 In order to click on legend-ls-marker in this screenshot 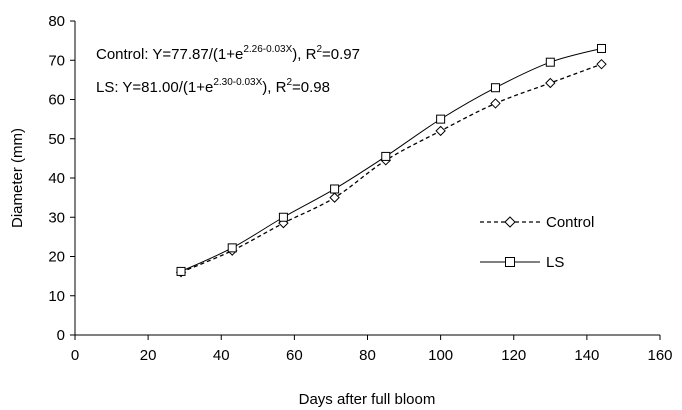, I will do `click(510, 262)`.